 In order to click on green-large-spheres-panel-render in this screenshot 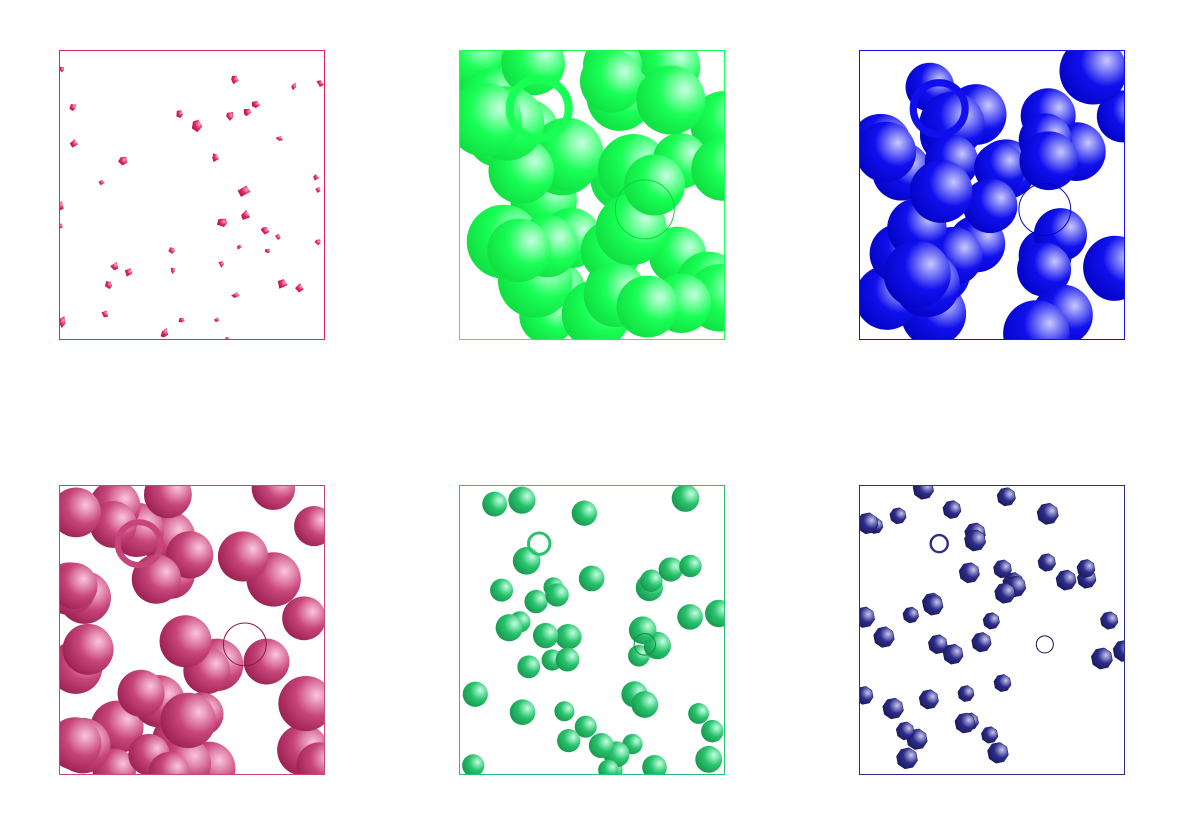, I will do `click(592, 195)`.